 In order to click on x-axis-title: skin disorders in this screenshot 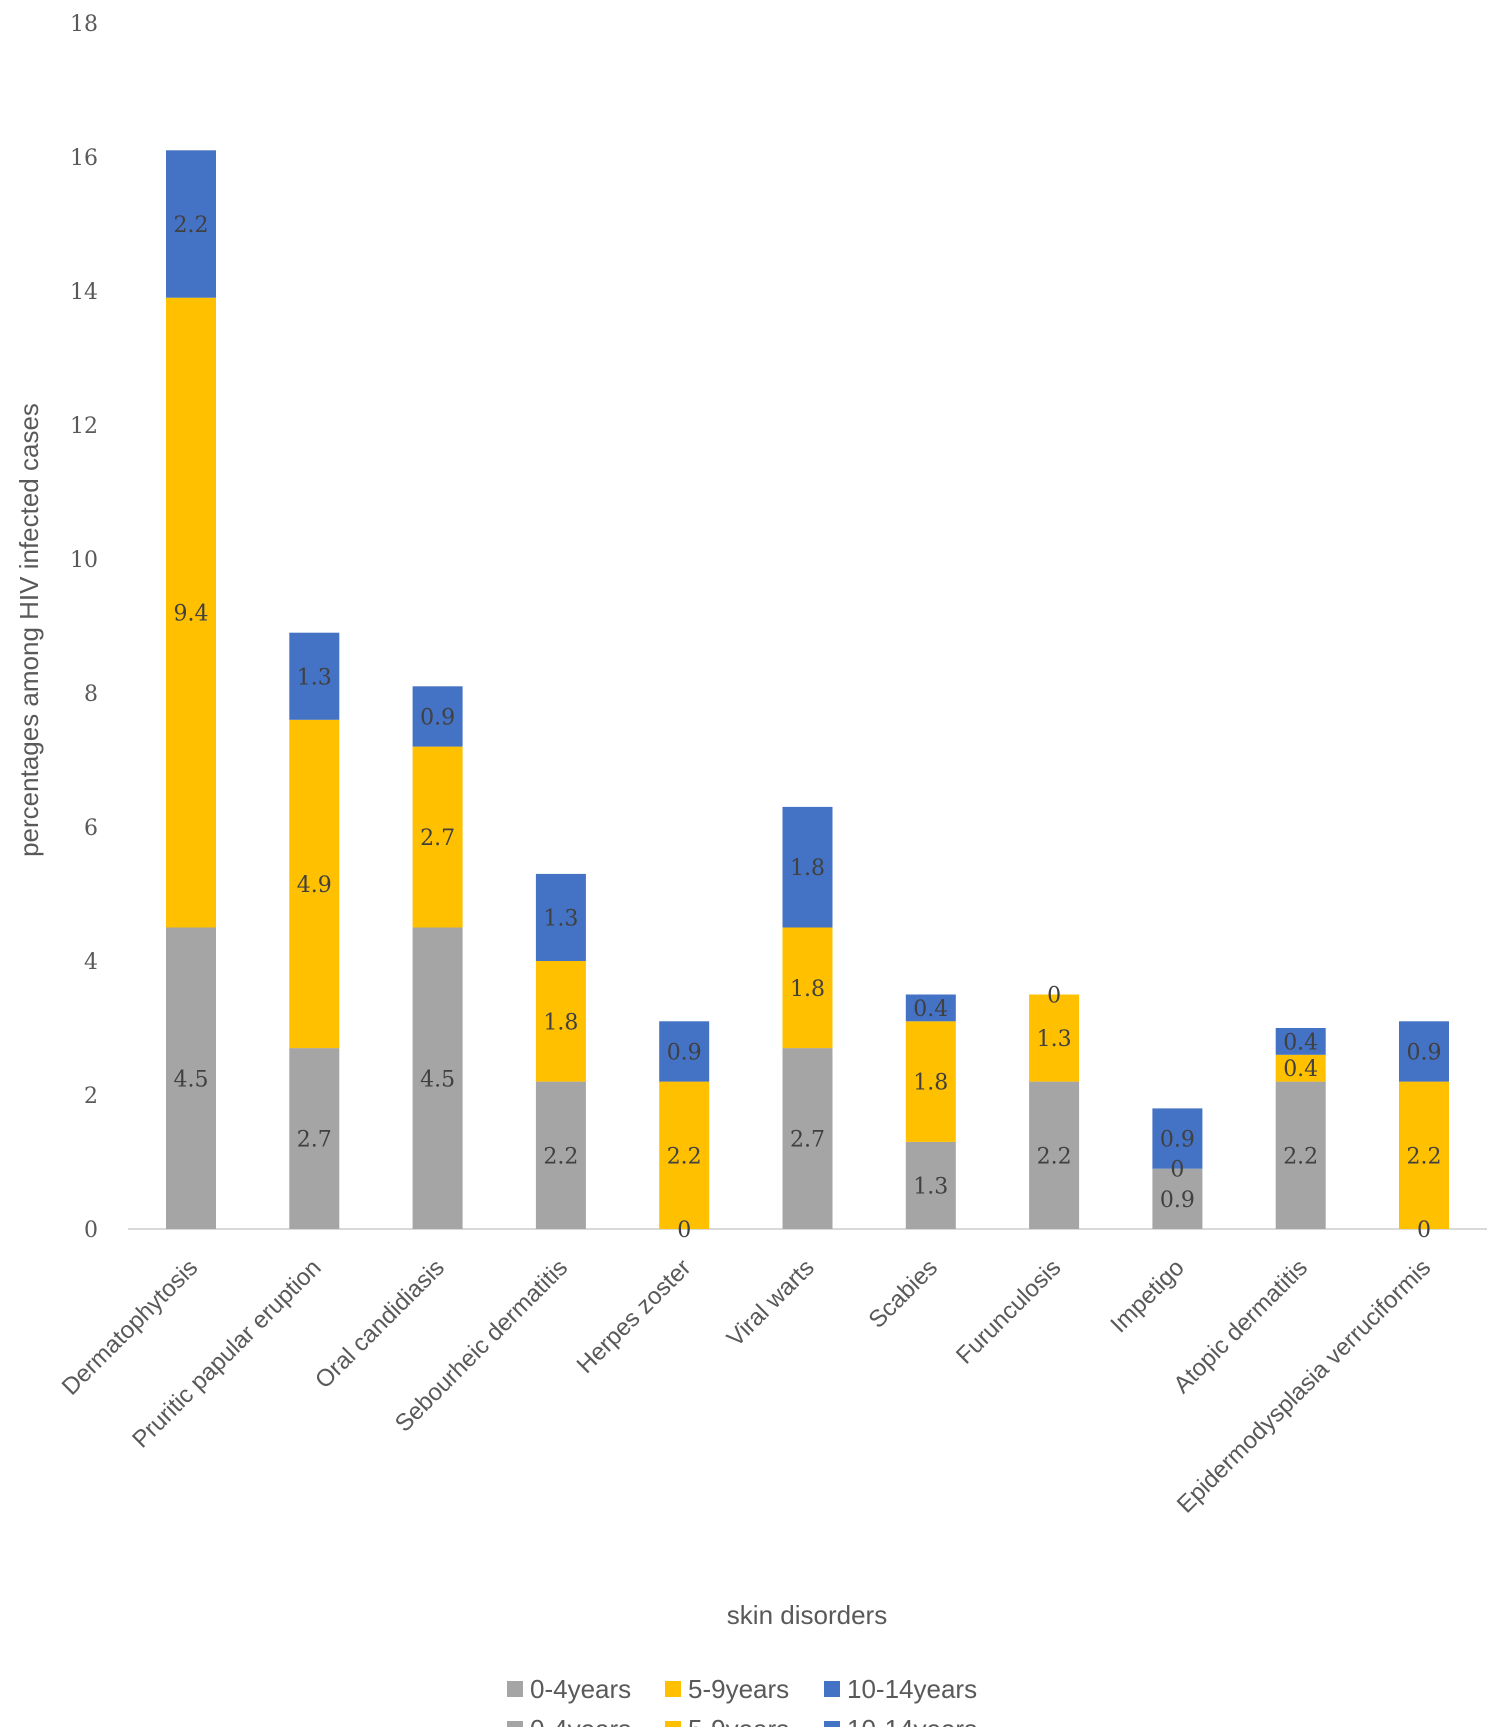, I will do `click(807, 1615)`.